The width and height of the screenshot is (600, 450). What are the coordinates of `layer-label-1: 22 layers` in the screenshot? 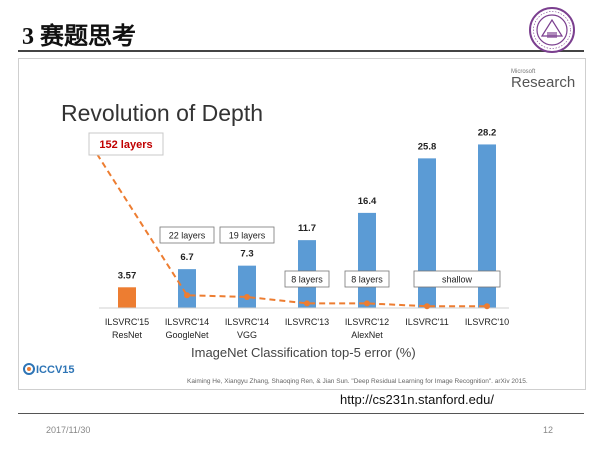 It's located at (187, 236).